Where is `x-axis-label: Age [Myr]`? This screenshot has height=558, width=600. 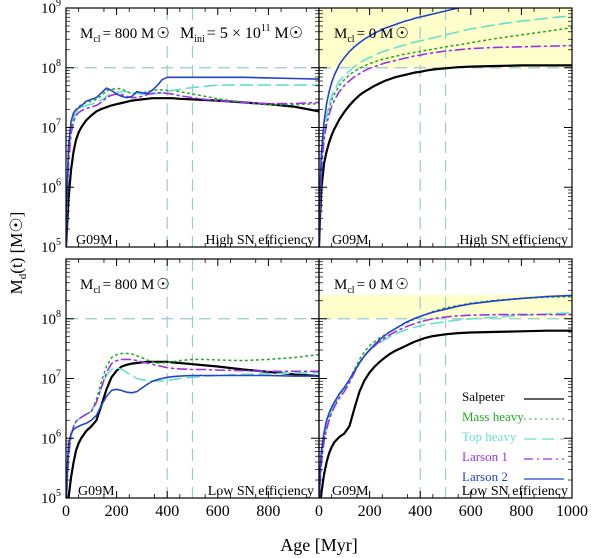
x-axis-label: Age [Myr] is located at coordinates (318, 545).